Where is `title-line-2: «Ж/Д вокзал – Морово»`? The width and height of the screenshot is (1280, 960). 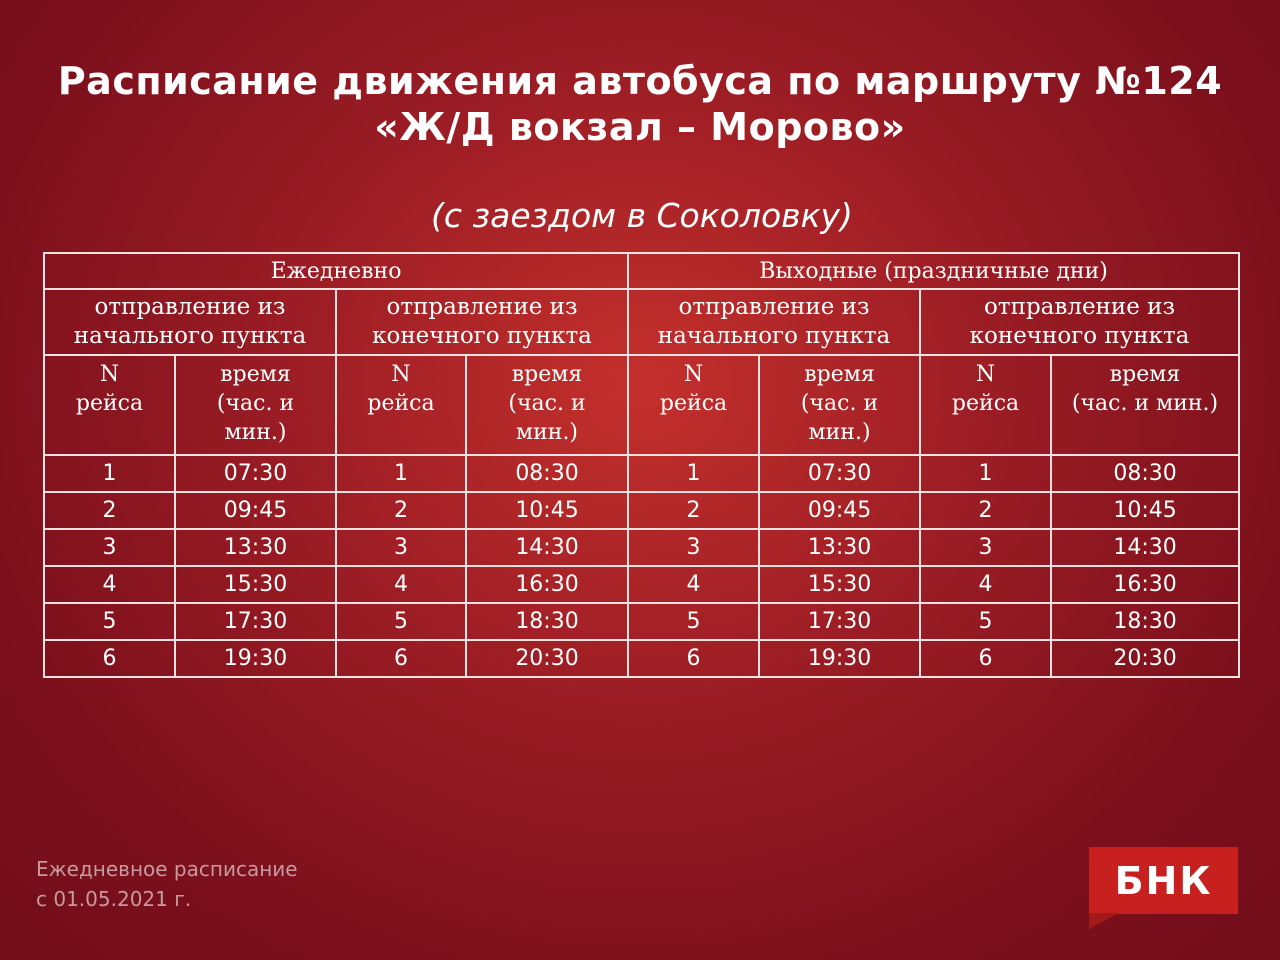
title-line-2: «Ж/Д вокзал – Морово» is located at coordinates (640, 127).